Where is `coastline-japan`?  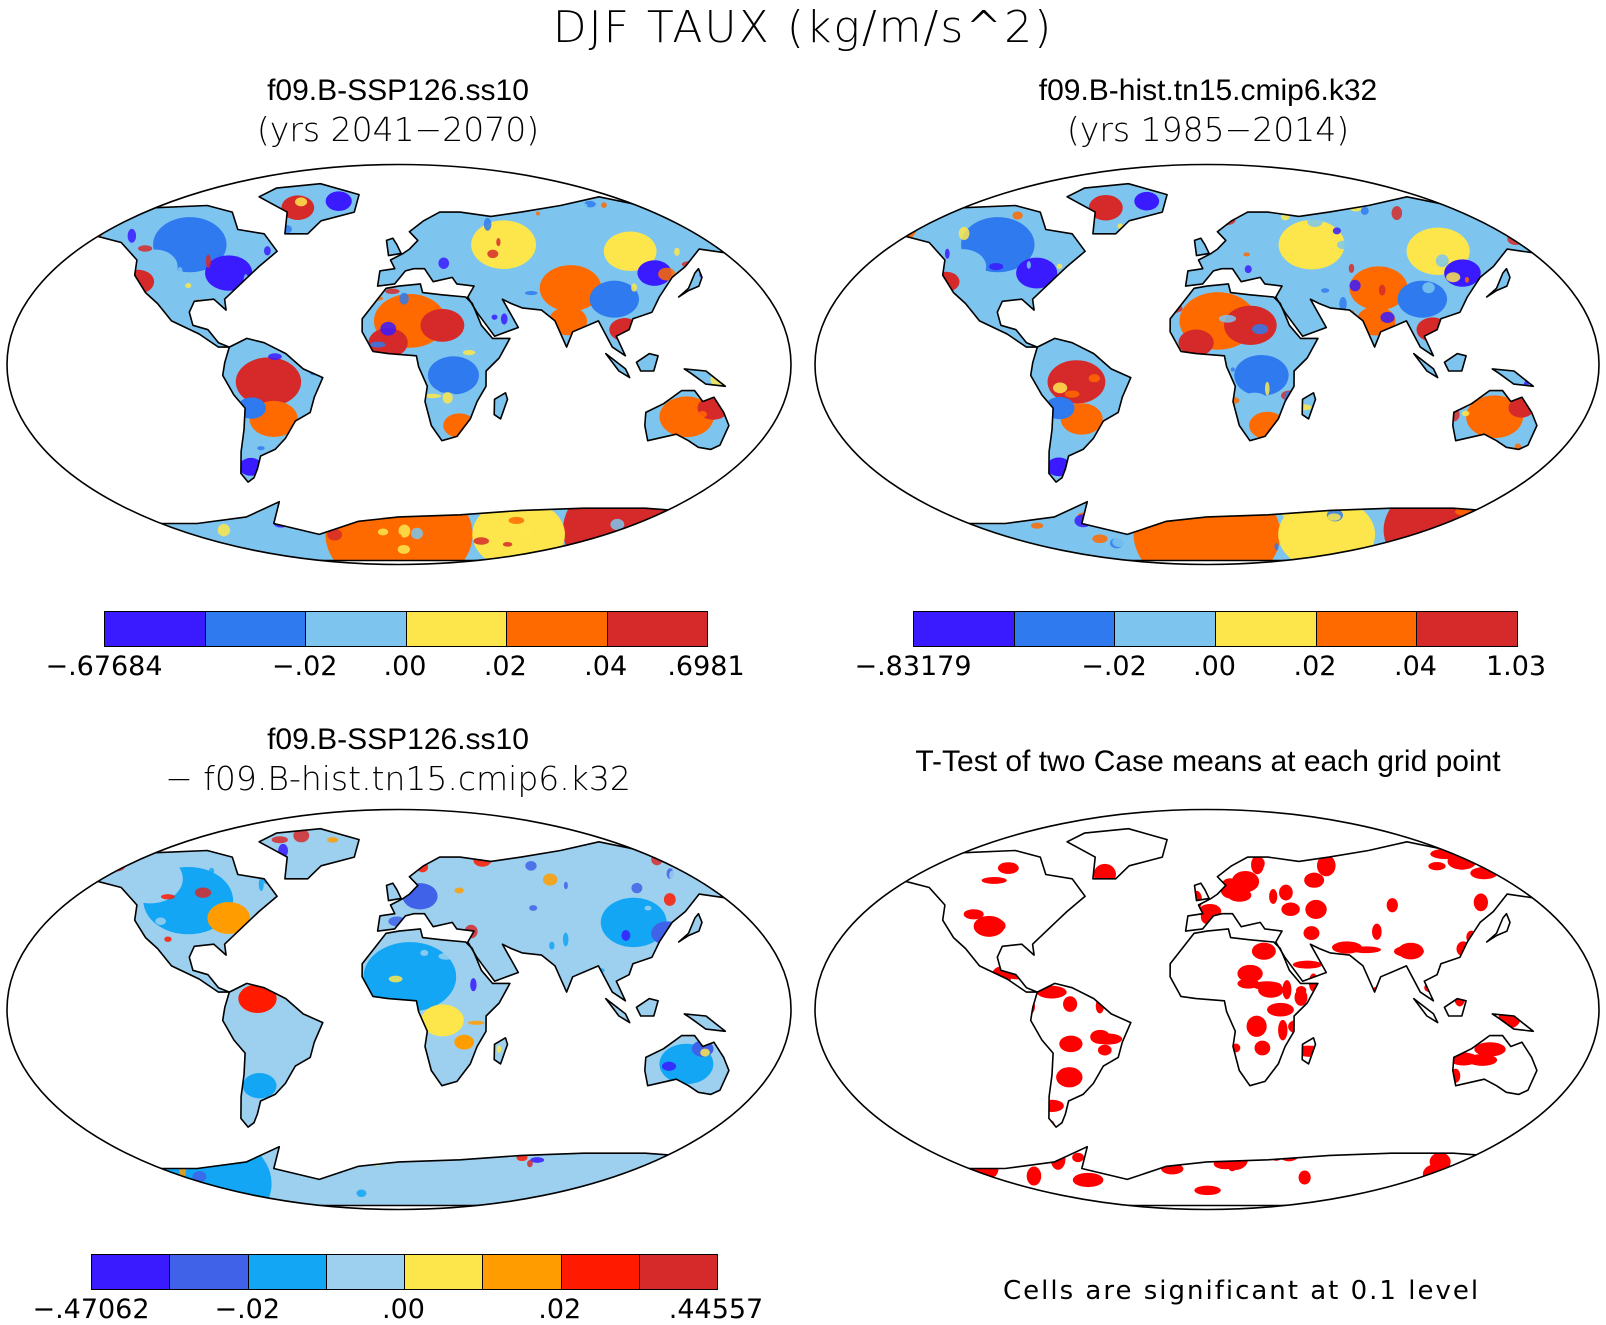 coastline-japan is located at coordinates (1498, 282).